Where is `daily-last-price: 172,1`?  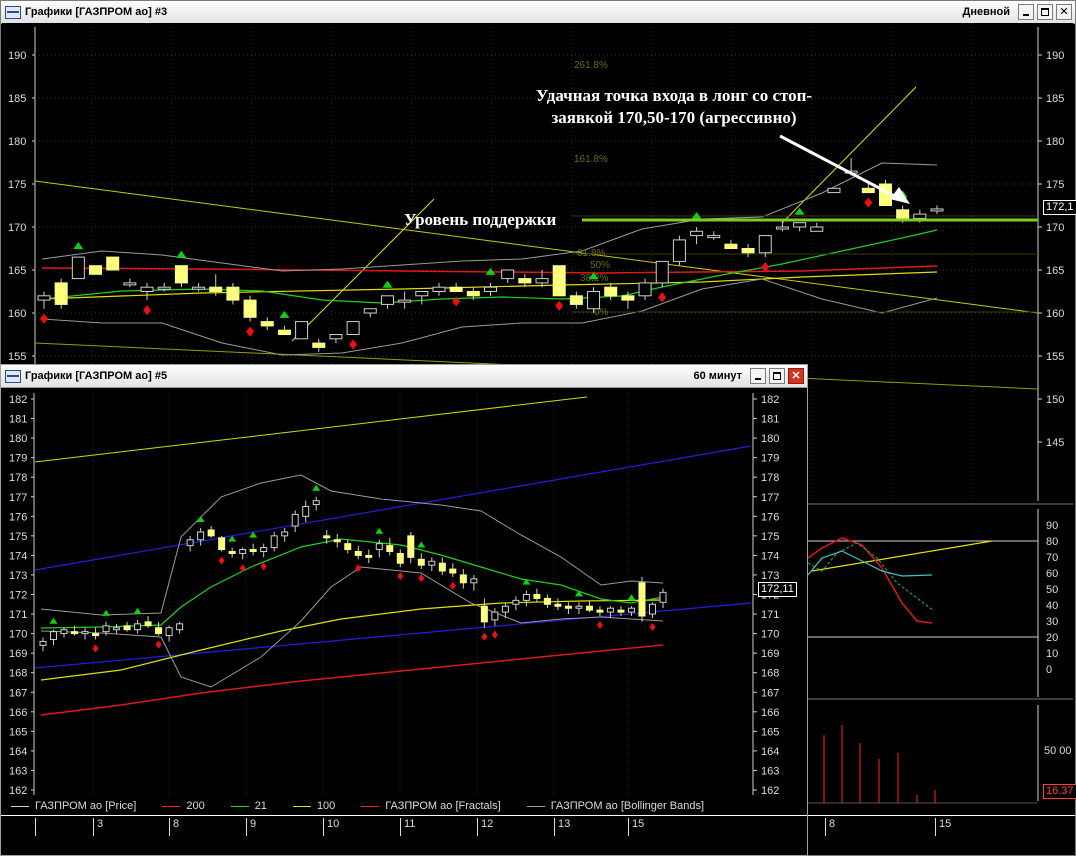 daily-last-price: 172,1 is located at coordinates (1059, 207).